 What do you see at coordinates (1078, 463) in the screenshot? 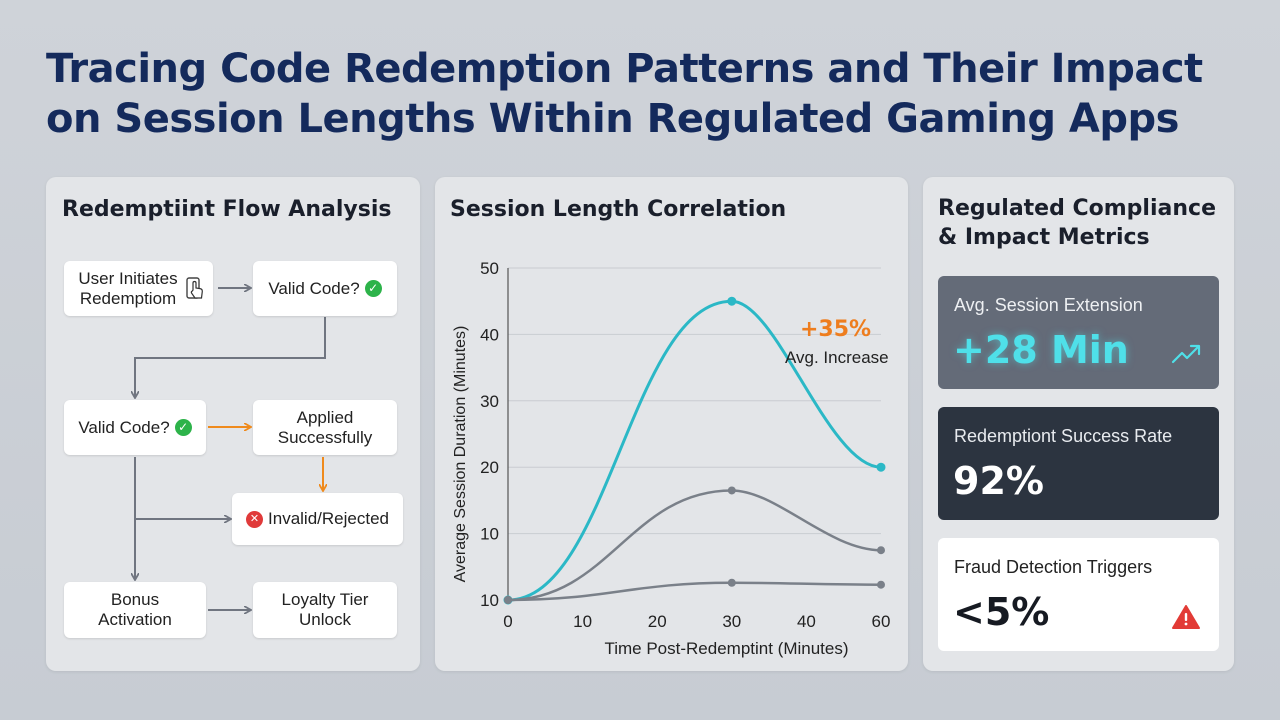
I see `metric-success-rate: Redemptiont Success Rate 92%` at bounding box center [1078, 463].